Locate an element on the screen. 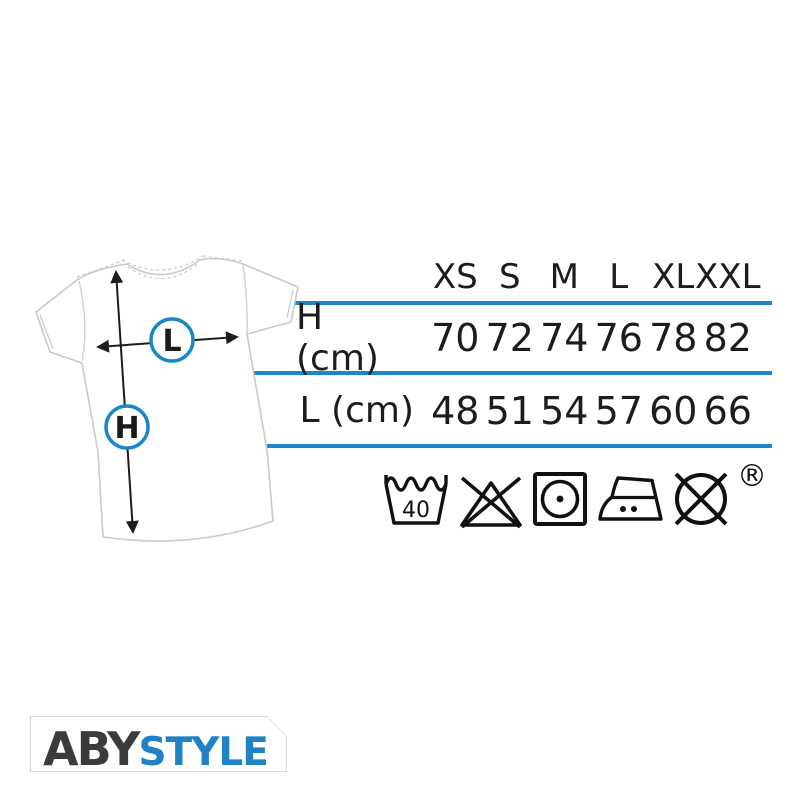  shoulder-stitch-left is located at coordinates (101, 268).